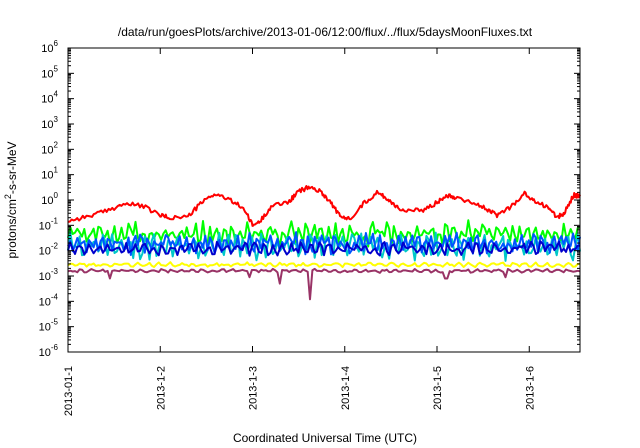 Image resolution: width=640 pixels, height=448 pixels. Describe the element at coordinates (49, 148) in the screenshot. I see `y-tick-label: 10²` at that location.